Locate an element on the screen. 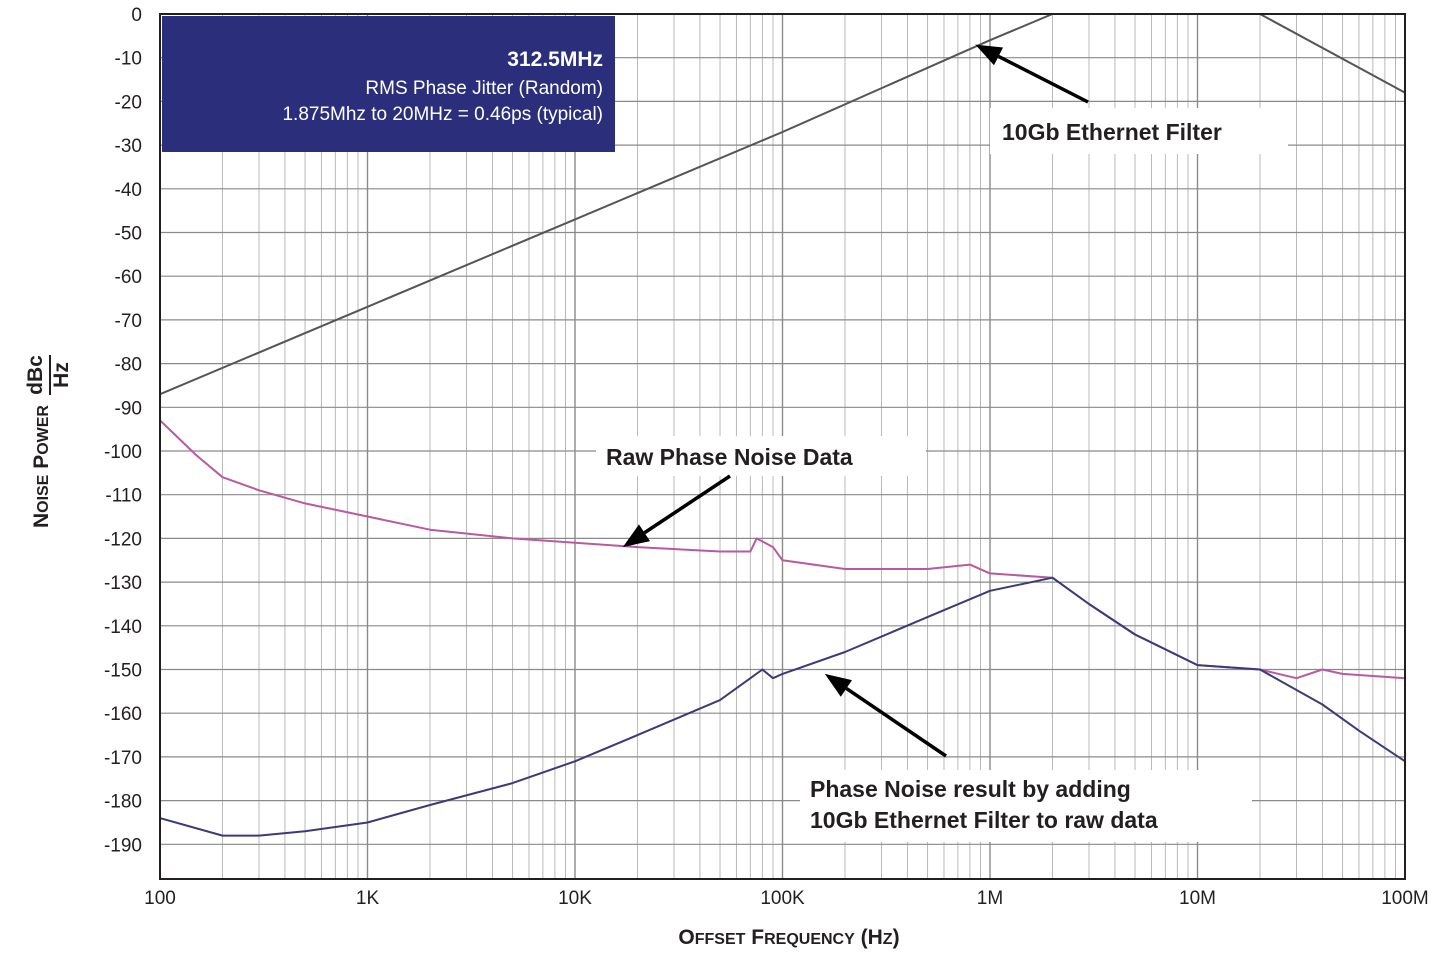  y-tick-label: -80 is located at coordinates (128, 365).